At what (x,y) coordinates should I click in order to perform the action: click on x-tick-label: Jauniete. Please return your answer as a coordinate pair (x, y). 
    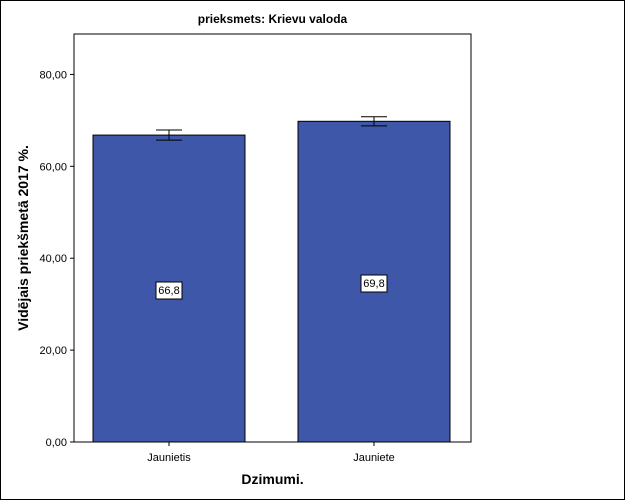
    Looking at the image, I should click on (374, 458).